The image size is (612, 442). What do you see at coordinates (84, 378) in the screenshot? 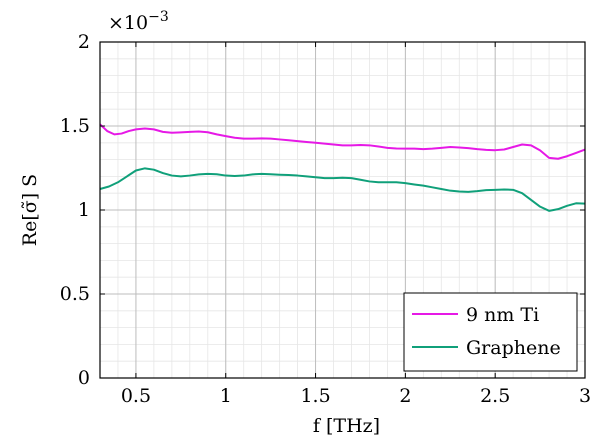
I see `y-tick-label: 0` at bounding box center [84, 378].